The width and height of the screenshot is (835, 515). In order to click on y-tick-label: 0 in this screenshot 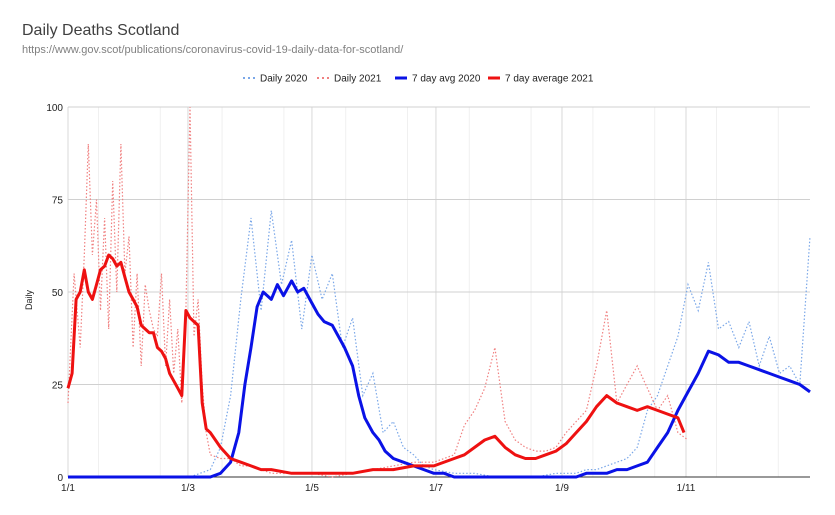, I will do `click(60, 478)`.